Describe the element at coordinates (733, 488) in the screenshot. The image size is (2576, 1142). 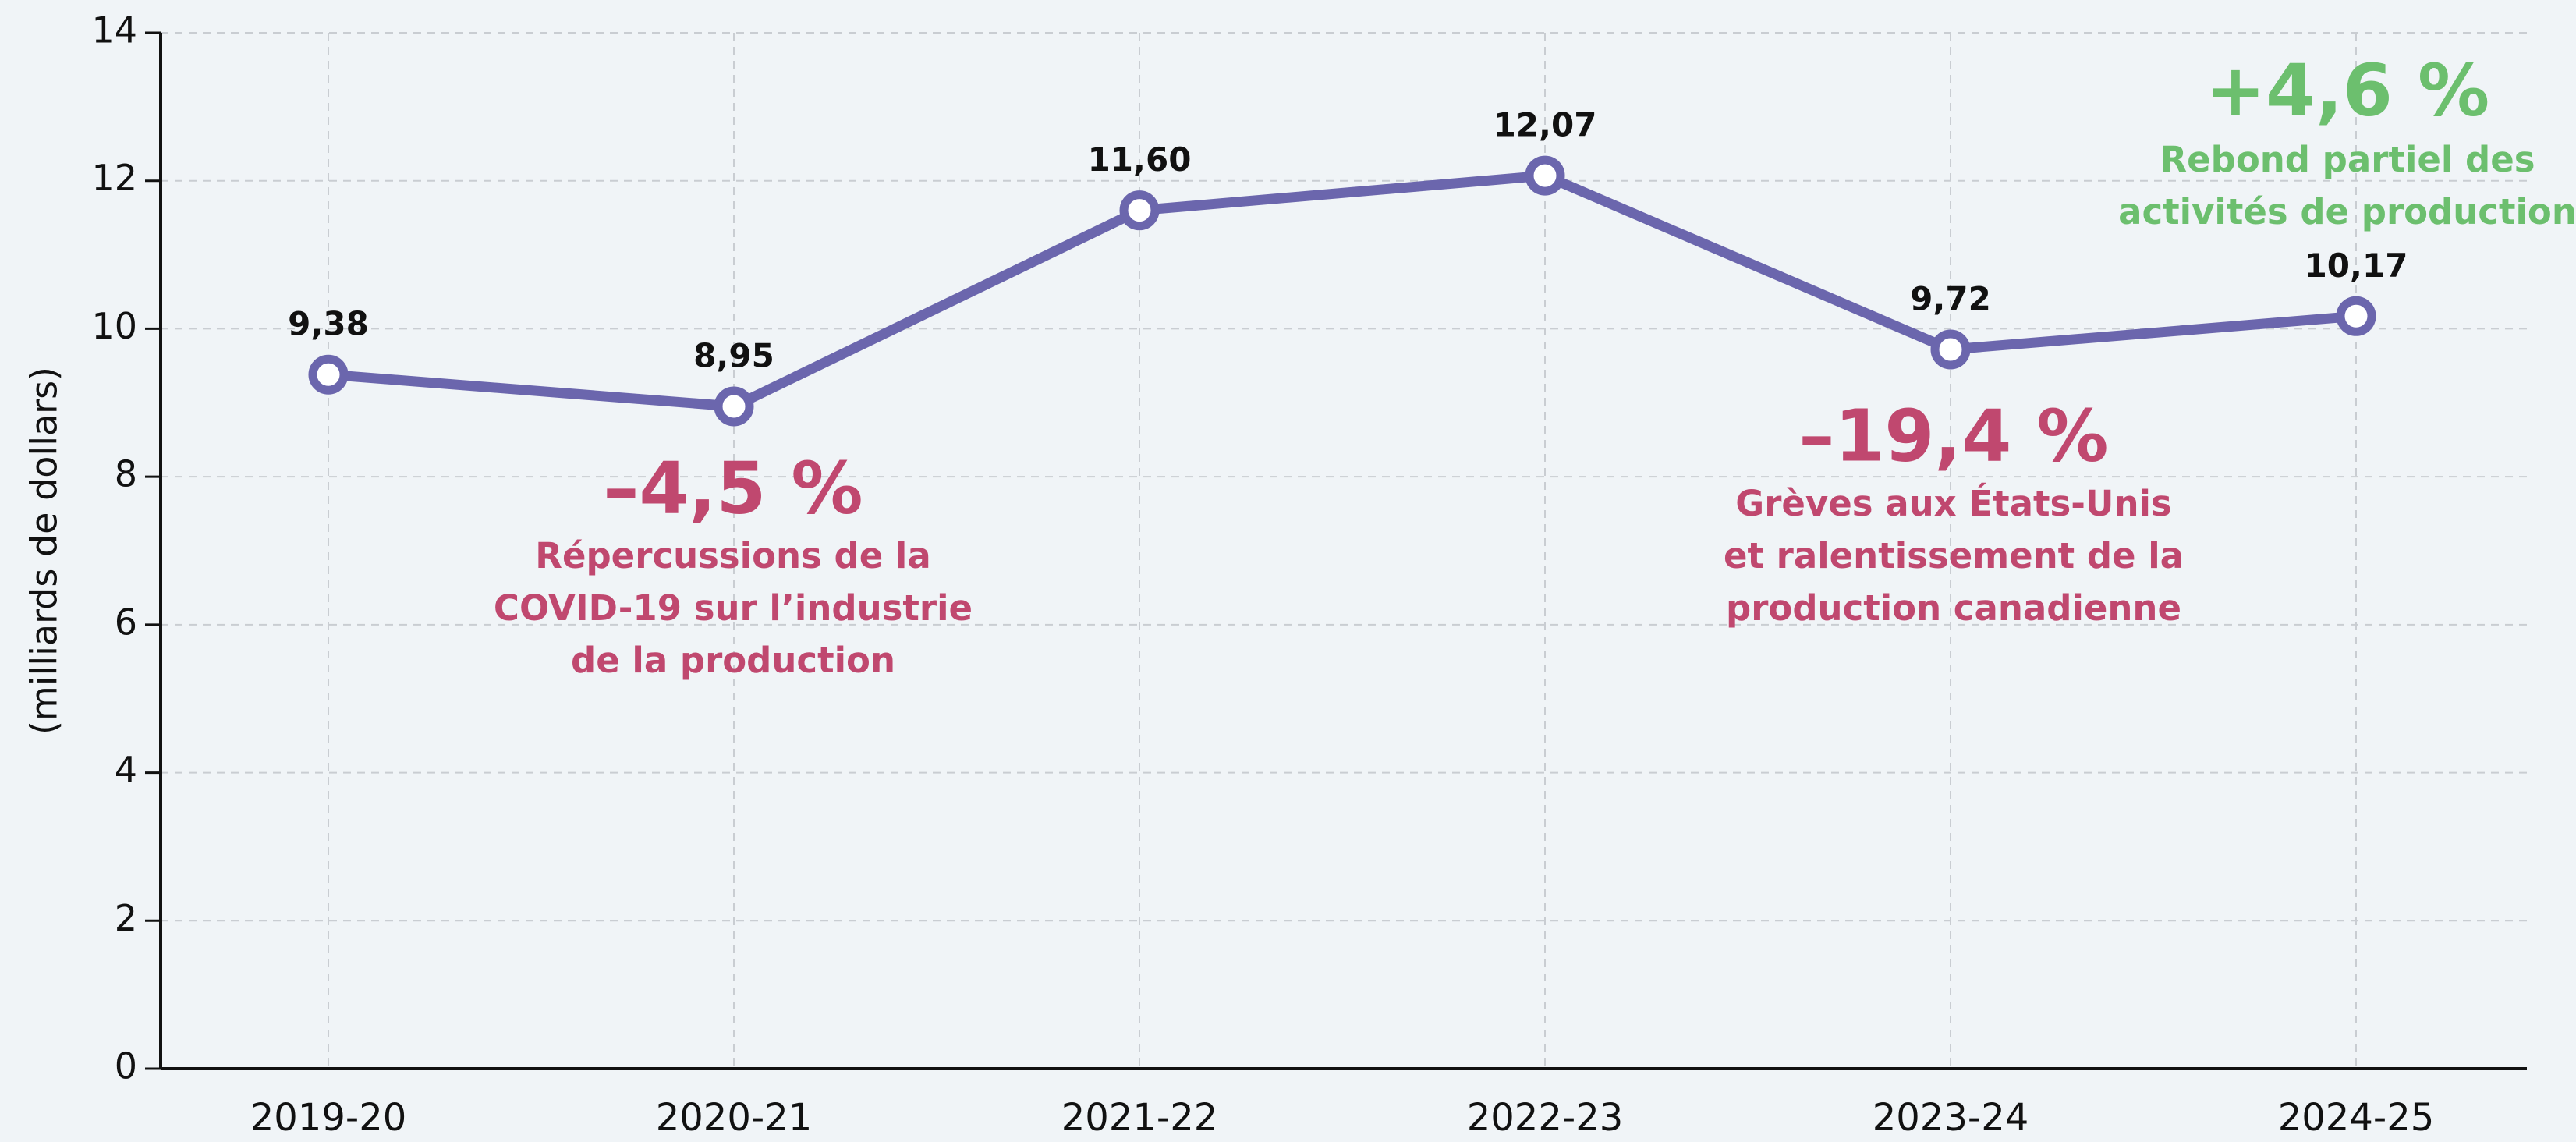
I see `annotation-value: –4,5 %` at that location.